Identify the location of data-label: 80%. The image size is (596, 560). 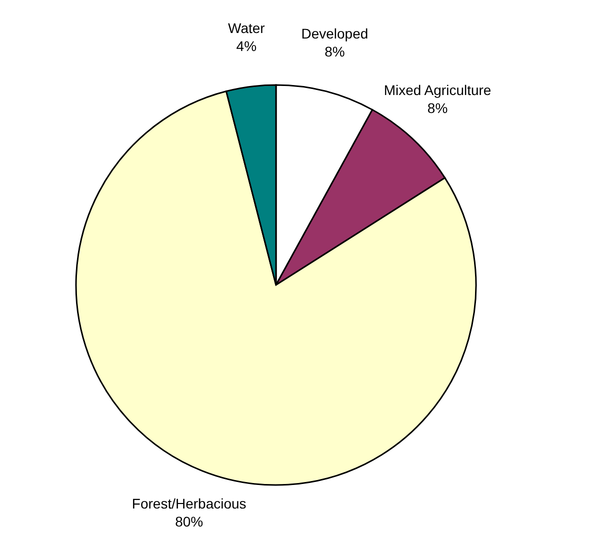
(189, 521).